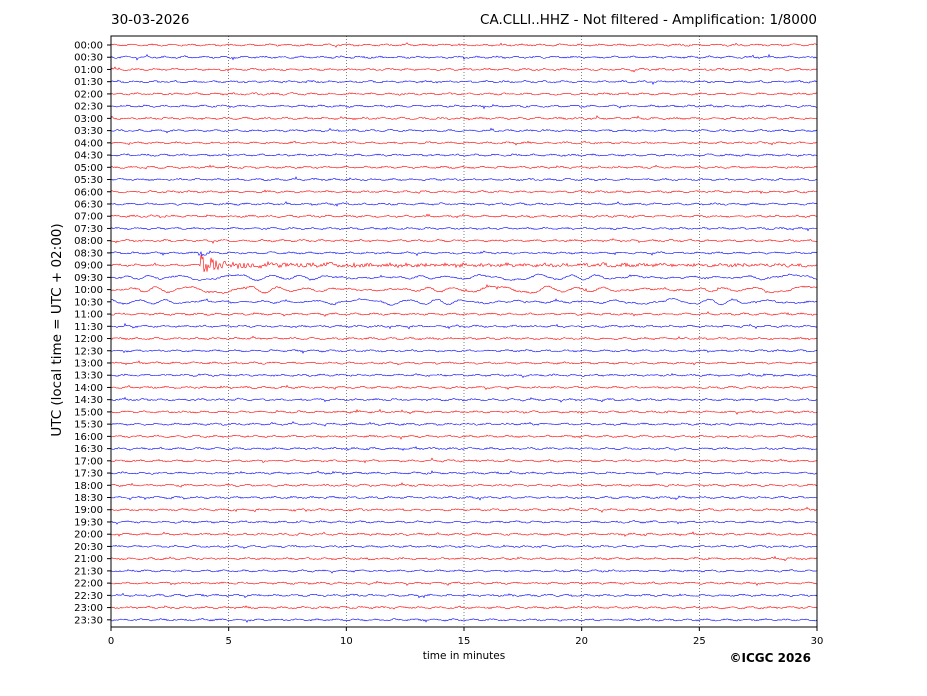 This screenshot has height=696, width=927. I want to click on y-tick-label: 05:30, so click(88, 180).